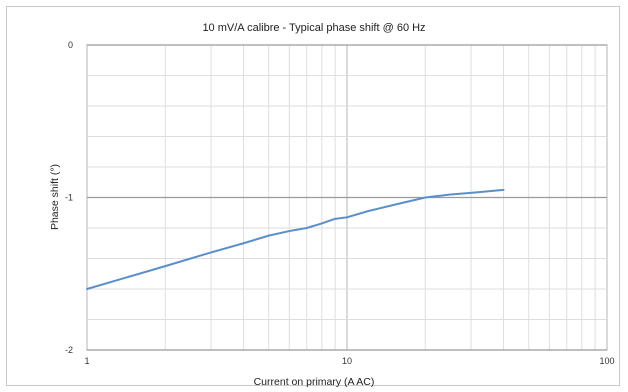 The height and width of the screenshot is (392, 628). I want to click on x-tick-label: 1, so click(86, 361).